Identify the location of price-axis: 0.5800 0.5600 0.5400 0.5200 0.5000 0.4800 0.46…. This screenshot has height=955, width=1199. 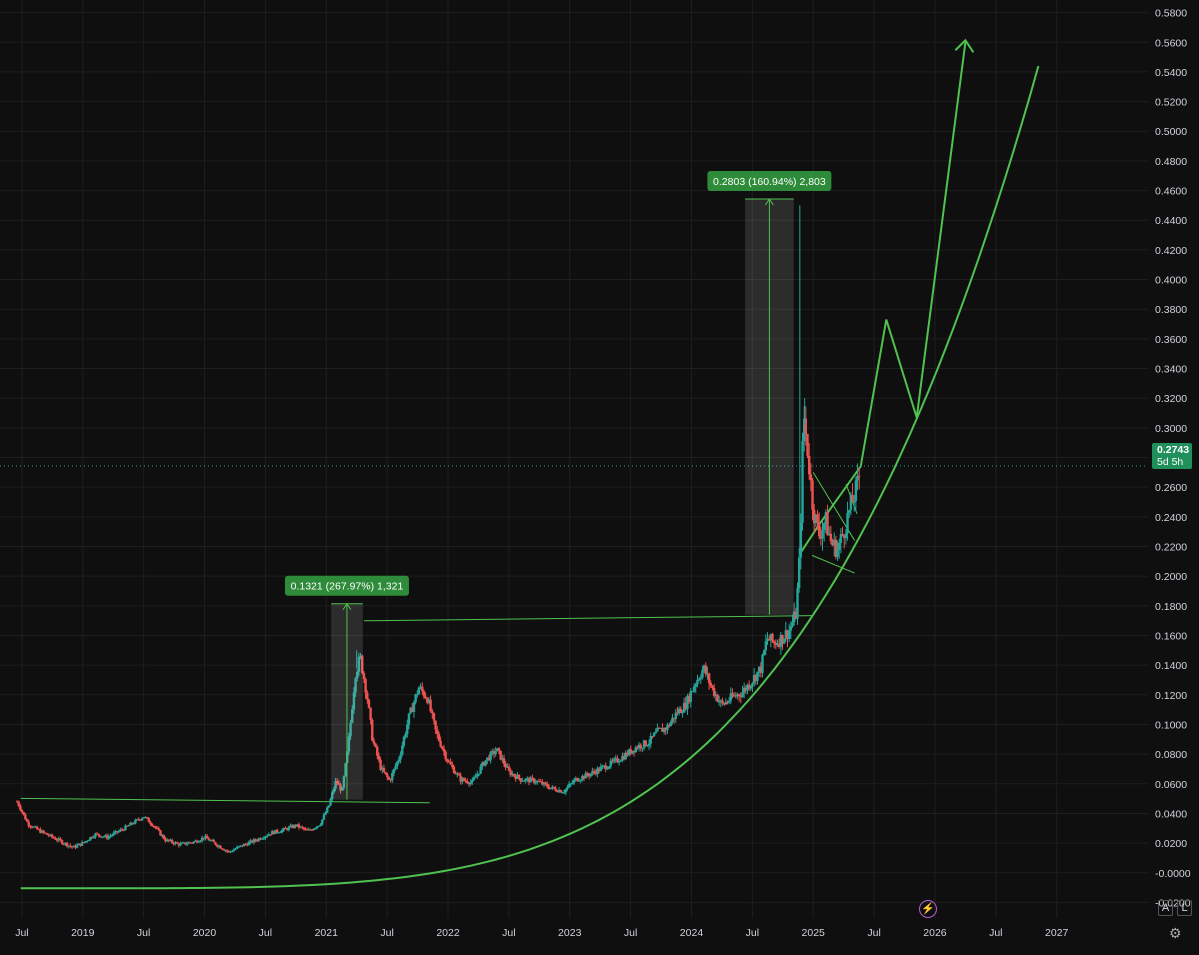
(1173, 459).